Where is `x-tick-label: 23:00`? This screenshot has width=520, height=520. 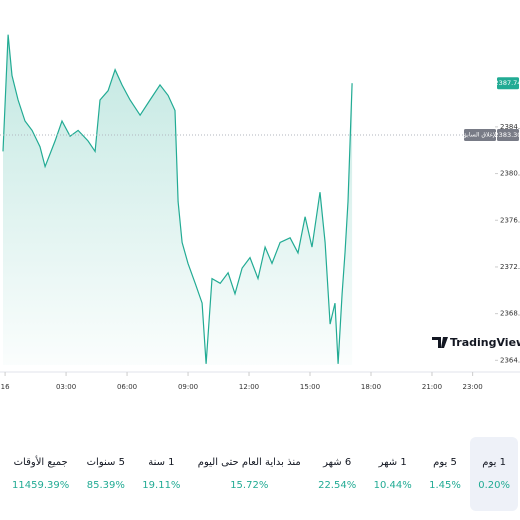
x-tick-label: 23:00 is located at coordinates (473, 387).